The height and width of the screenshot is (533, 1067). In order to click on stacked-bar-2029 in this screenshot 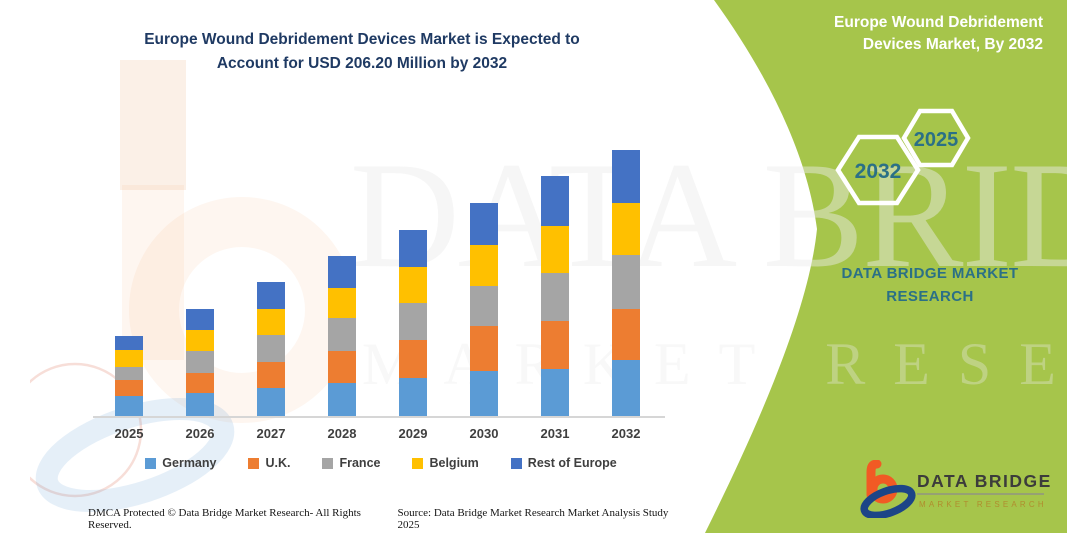, I will do `click(413, 322)`.